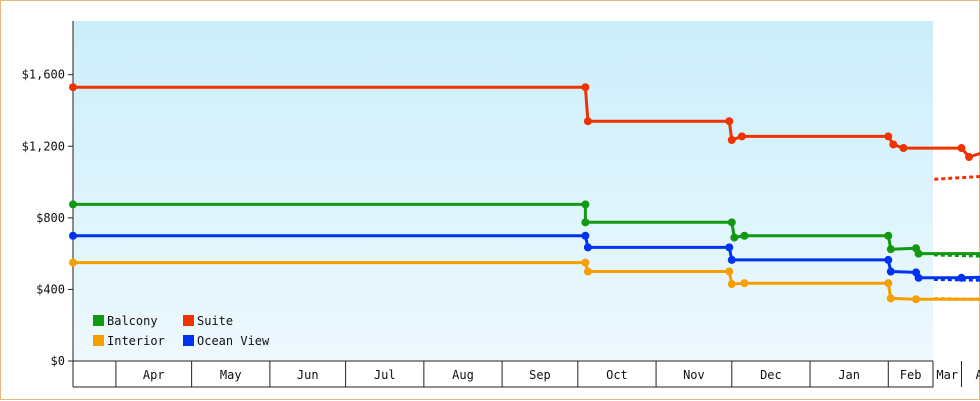 Image resolution: width=980 pixels, height=401 pixels. Describe the element at coordinates (694, 375) in the screenshot. I see `x-tick-label: Nov` at that location.